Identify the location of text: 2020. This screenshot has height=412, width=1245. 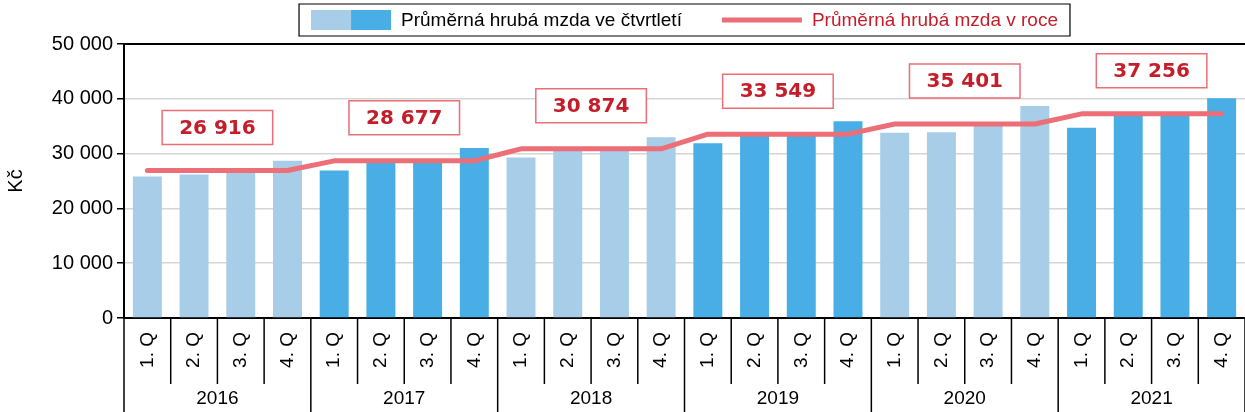
(964, 398).